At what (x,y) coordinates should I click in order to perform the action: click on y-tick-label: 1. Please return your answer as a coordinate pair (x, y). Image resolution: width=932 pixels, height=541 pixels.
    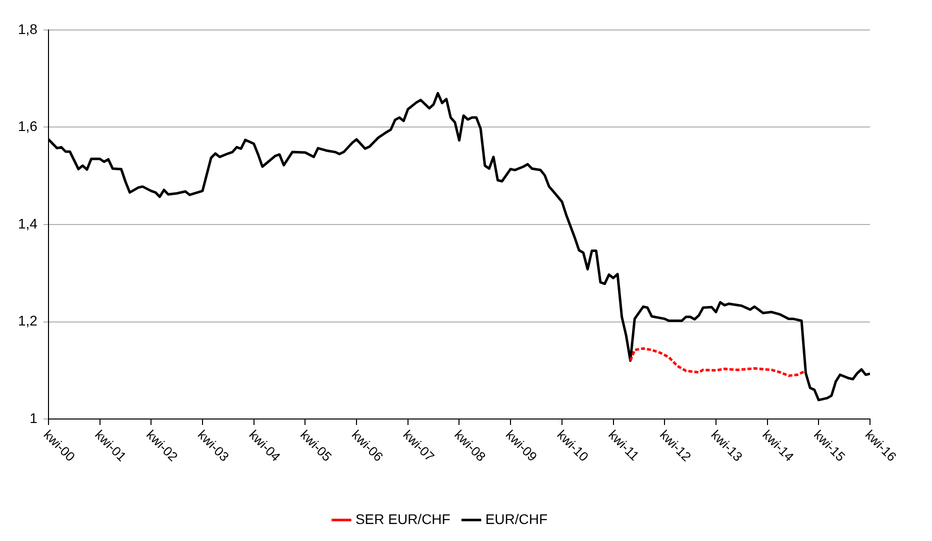
    Looking at the image, I should click on (34, 418).